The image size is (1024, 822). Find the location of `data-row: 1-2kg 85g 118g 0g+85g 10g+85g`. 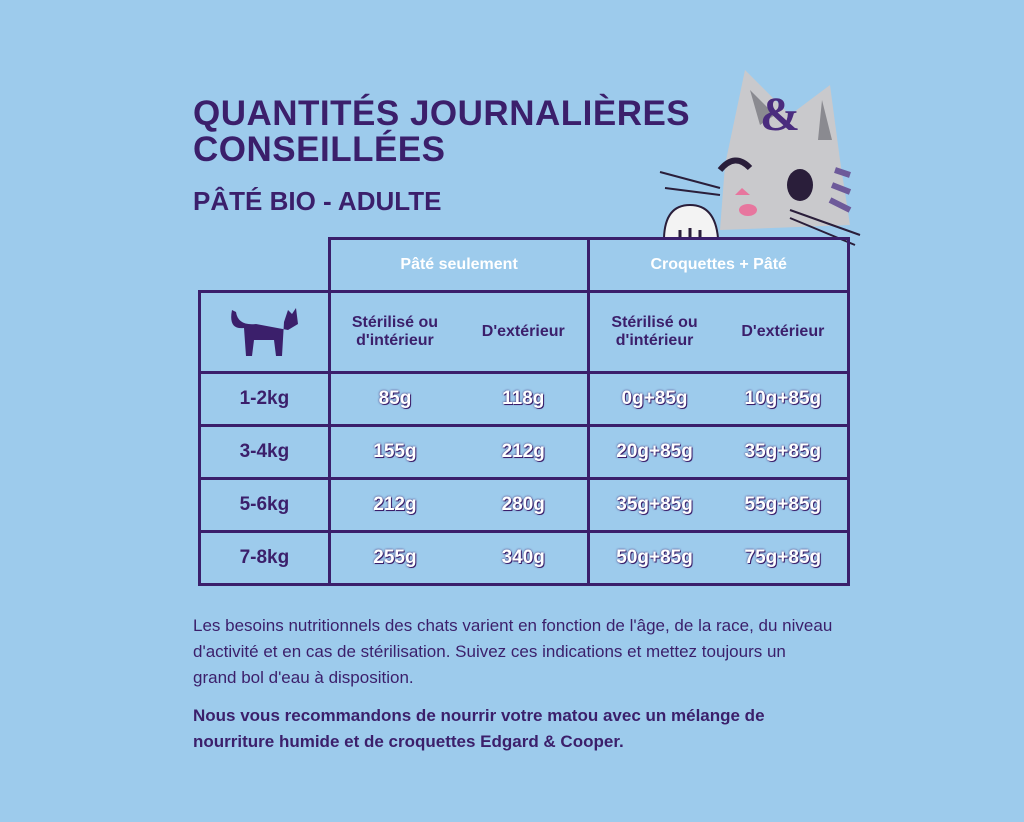

data-row: 1-2kg 85g 118g 0g+85g 10g+85g is located at coordinates (524, 399).